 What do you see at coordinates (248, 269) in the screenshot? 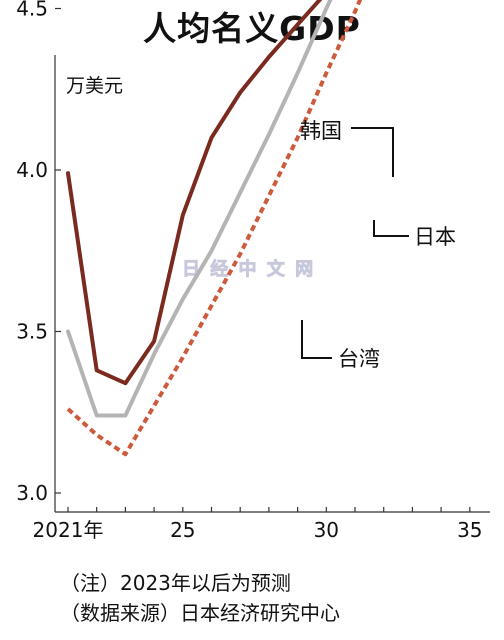
I see `watermark-text: 日 经 中 文 网` at bounding box center [248, 269].